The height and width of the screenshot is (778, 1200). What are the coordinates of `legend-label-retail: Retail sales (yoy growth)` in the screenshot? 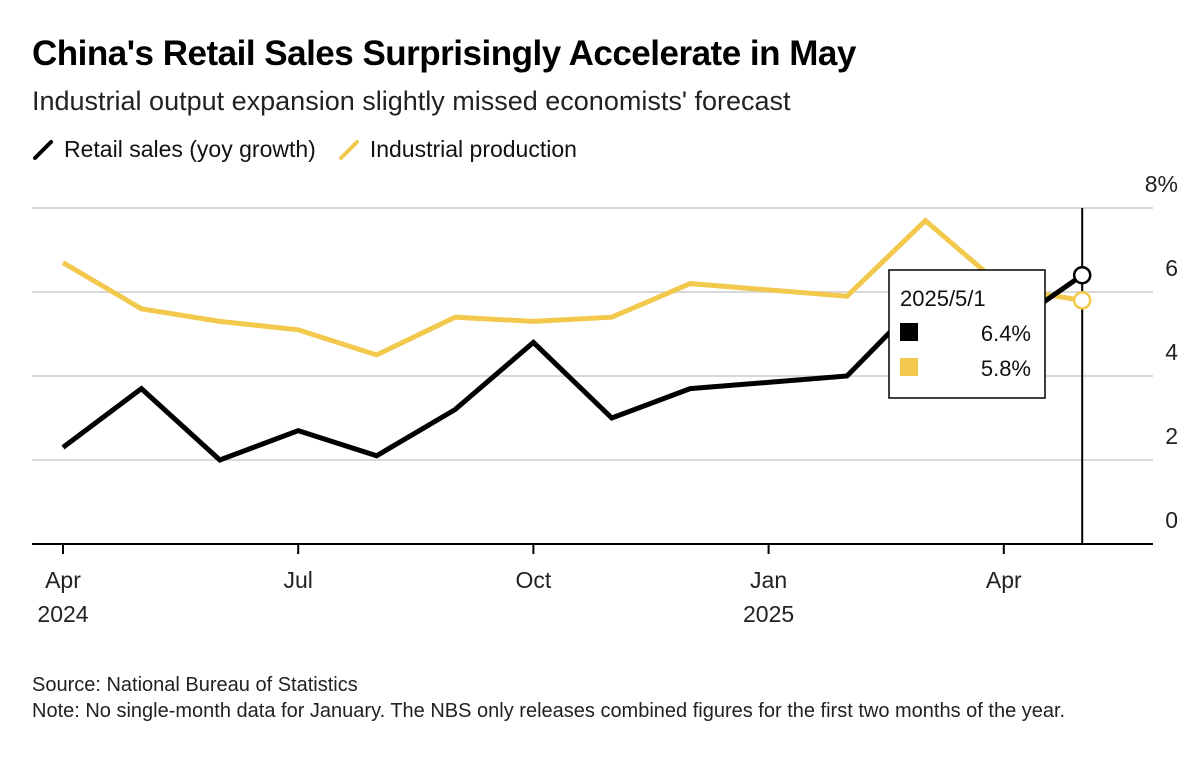 It's located at (190, 149).